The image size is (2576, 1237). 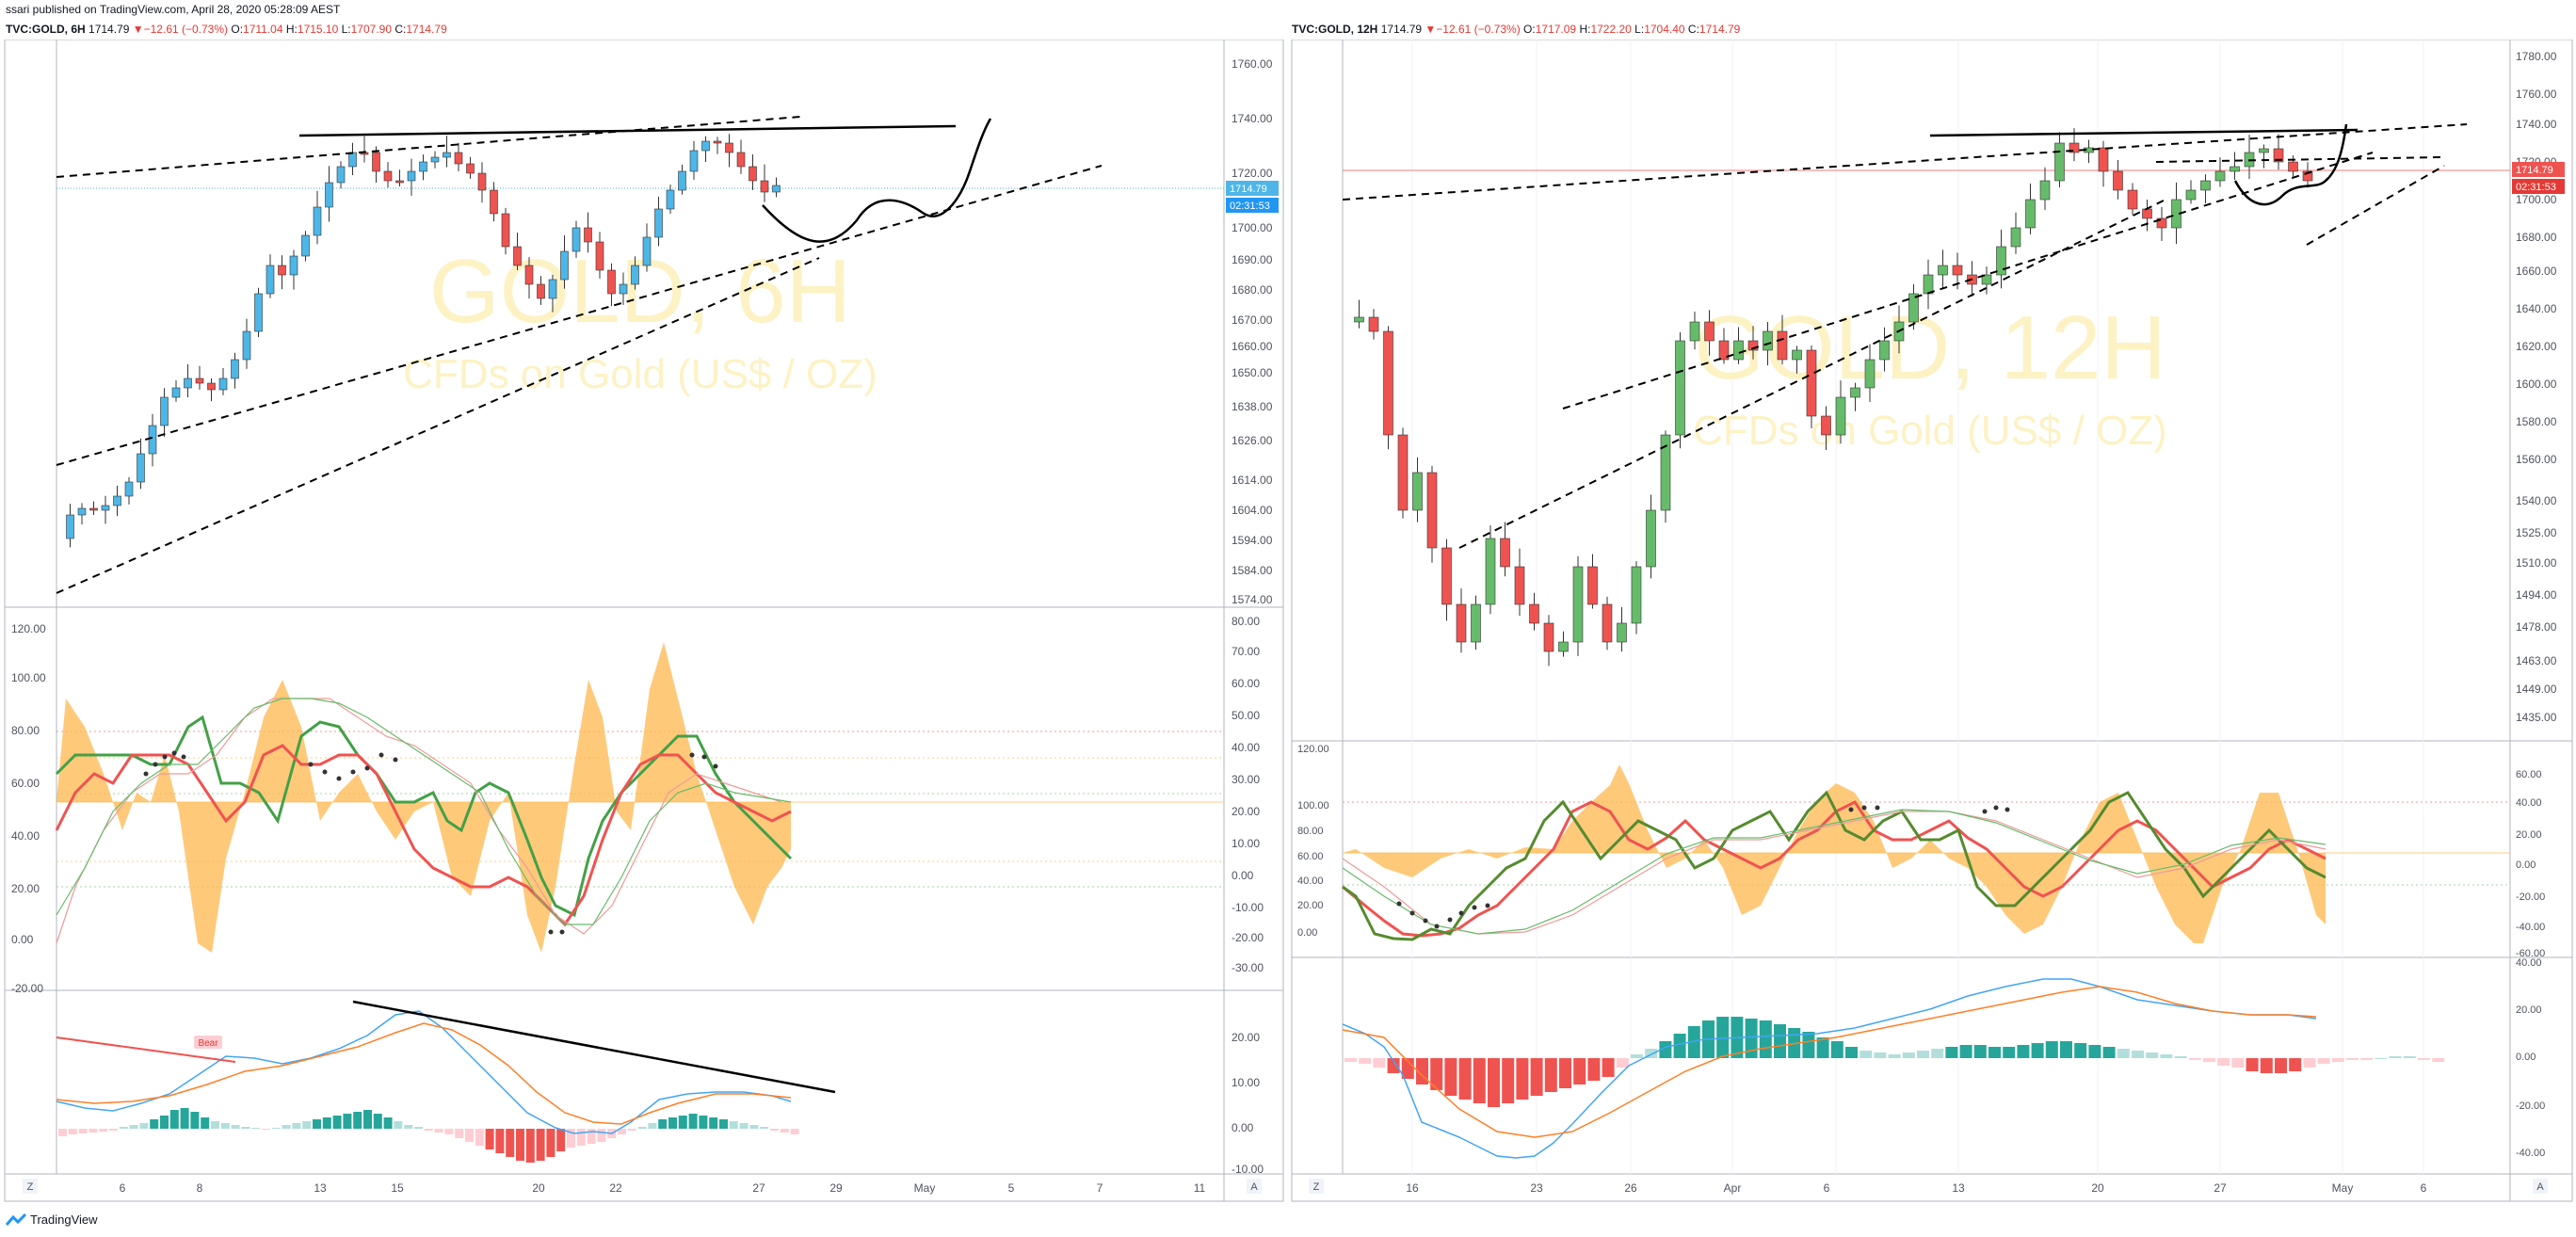 I want to click on time-tick: 11, so click(x=1200, y=1188).